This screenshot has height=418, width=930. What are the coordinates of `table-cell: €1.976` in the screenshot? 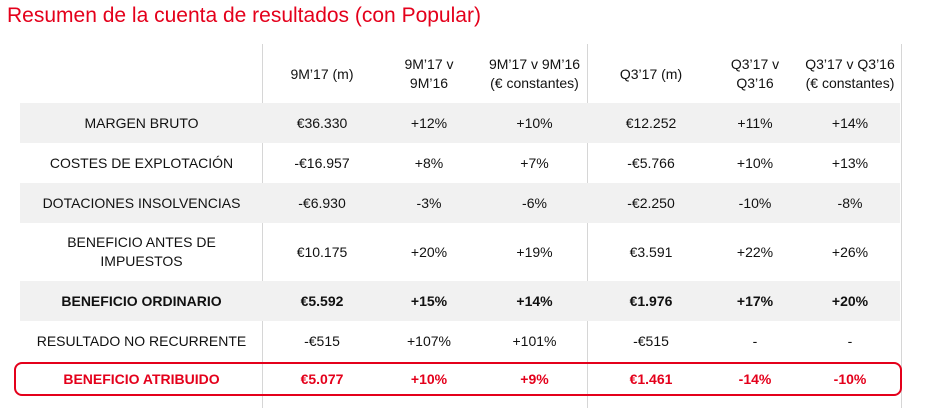 It's located at (651, 300).